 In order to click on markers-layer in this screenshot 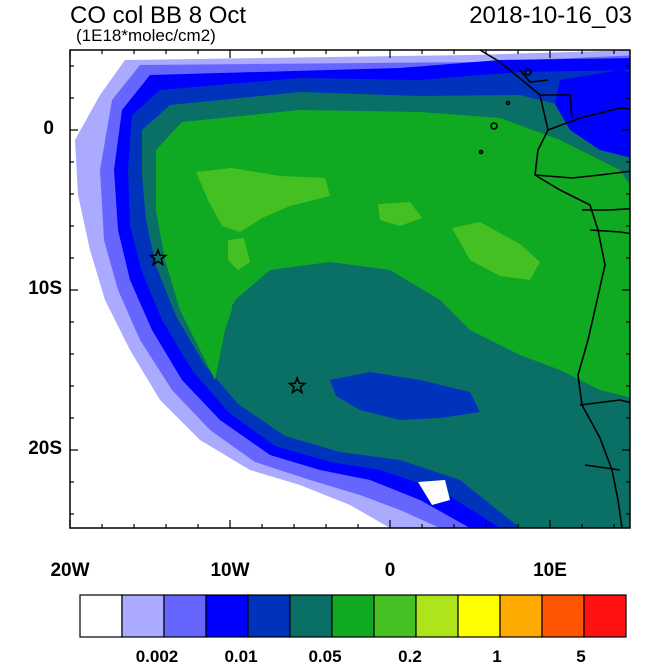, I will do `click(227, 321)`.